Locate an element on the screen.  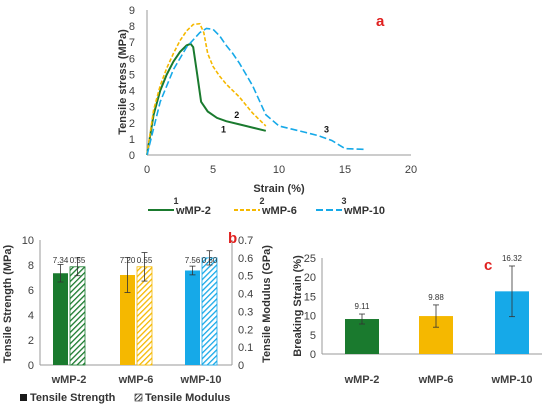
panel-a-x-label: Strain (%) is located at coordinates (279, 189).